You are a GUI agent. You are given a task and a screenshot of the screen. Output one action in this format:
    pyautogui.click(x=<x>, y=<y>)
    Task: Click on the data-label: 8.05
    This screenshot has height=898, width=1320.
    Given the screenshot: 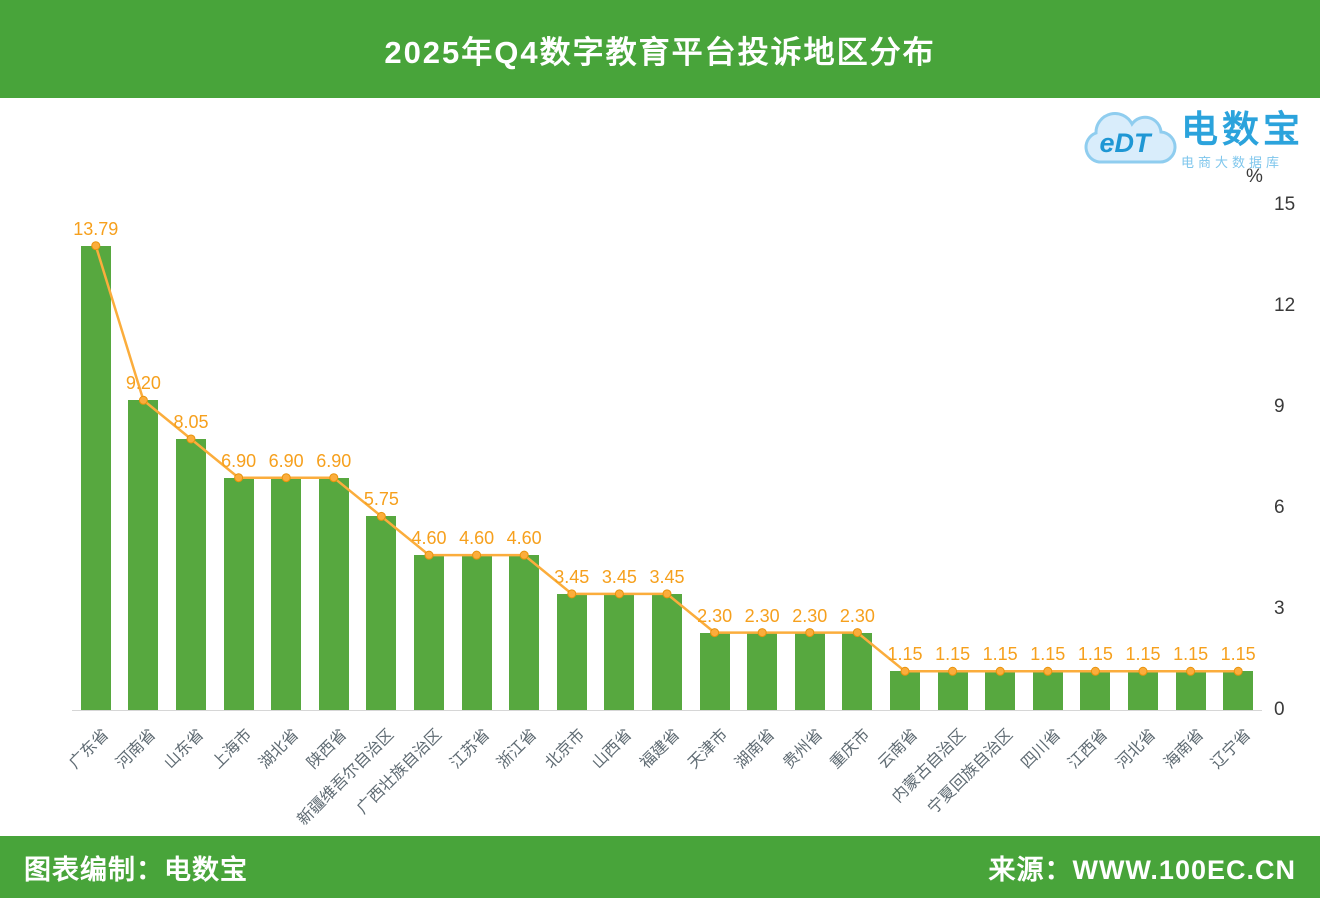 What is the action you would take?
    pyautogui.click(x=191, y=421)
    